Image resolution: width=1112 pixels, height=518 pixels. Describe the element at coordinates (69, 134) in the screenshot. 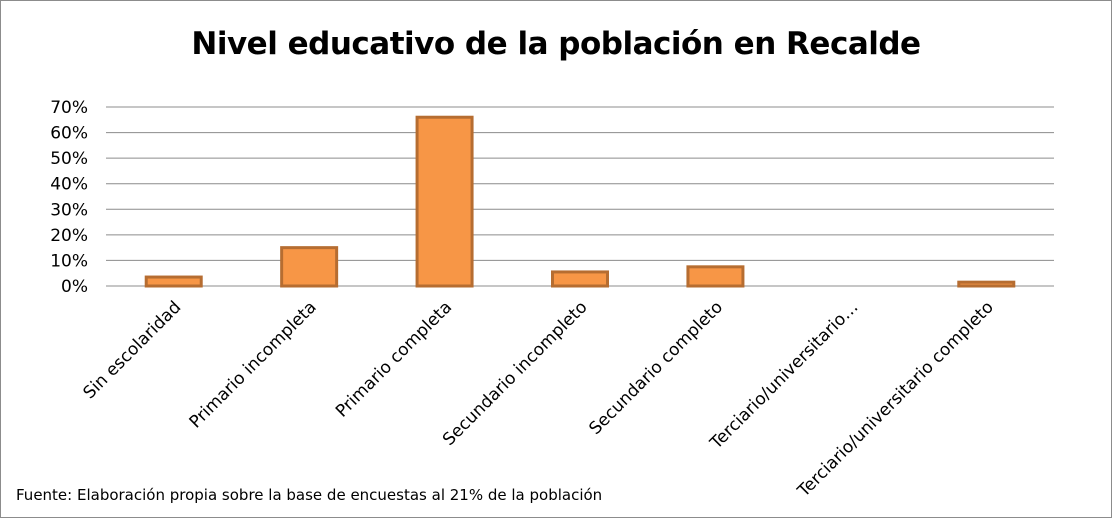

I see `y-tick-label: 60%` at that location.